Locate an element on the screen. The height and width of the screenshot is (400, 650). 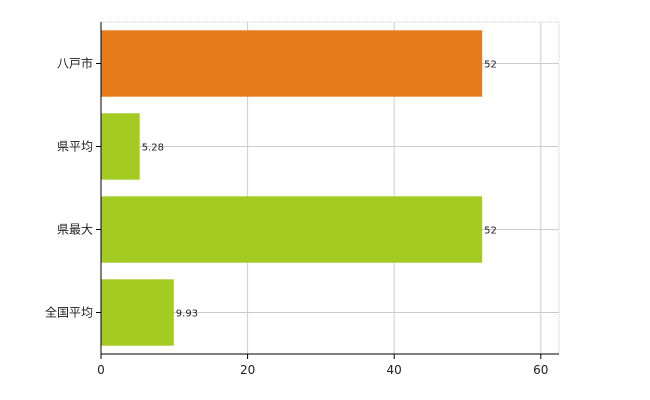
category-label-0: 八戸市 is located at coordinates (75, 63).